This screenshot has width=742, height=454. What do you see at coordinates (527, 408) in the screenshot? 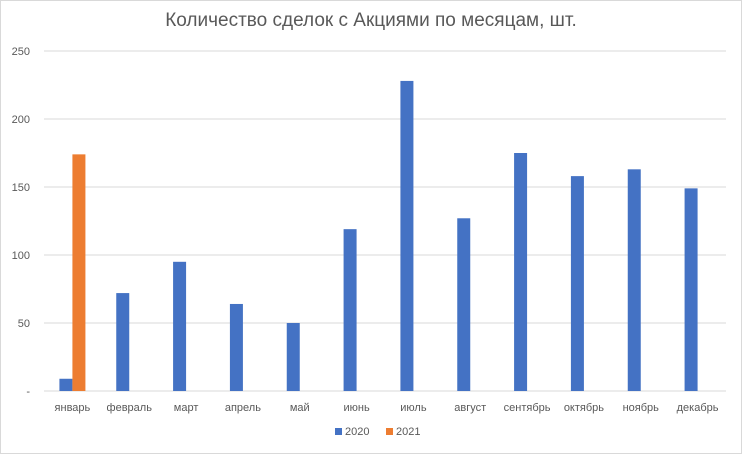
I see `x-tick-label: сентябрь` at bounding box center [527, 408].